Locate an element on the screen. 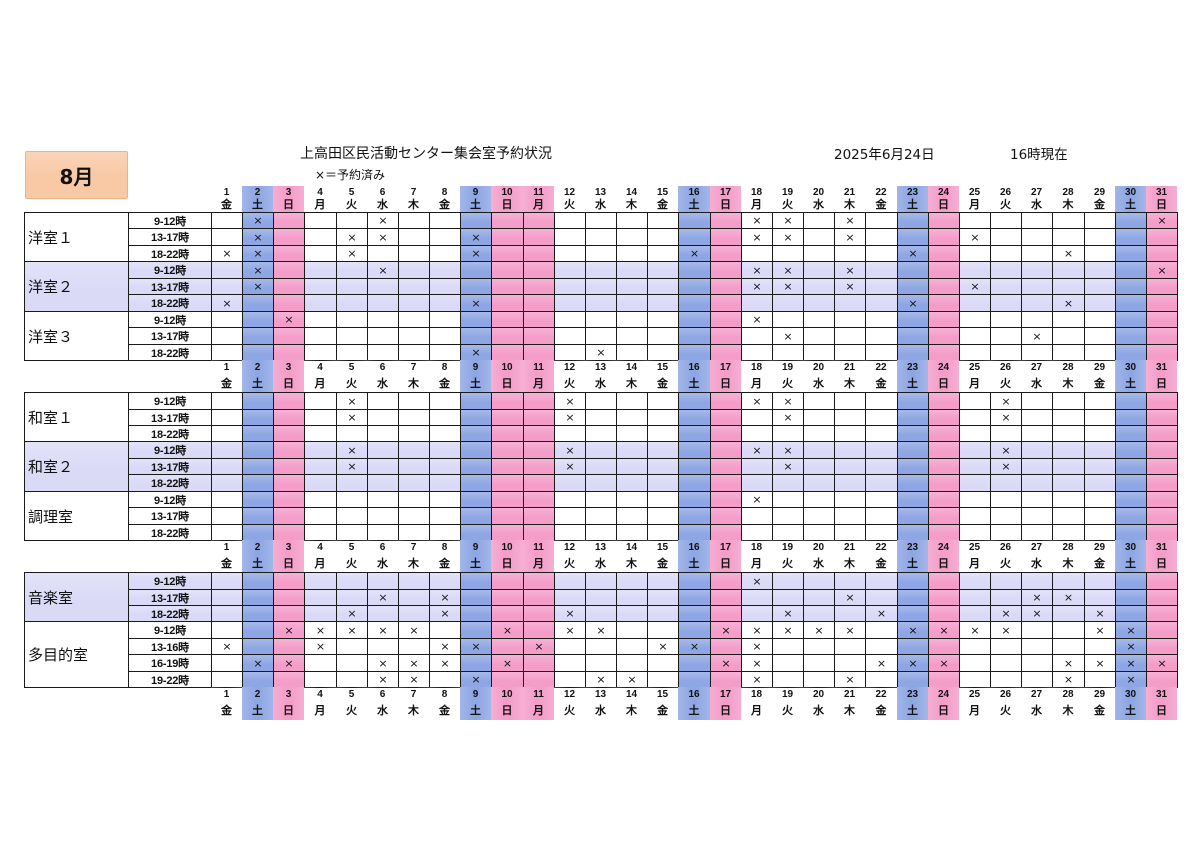 The width and height of the screenshot is (1200, 849). day-number: 20 is located at coordinates (818, 547).